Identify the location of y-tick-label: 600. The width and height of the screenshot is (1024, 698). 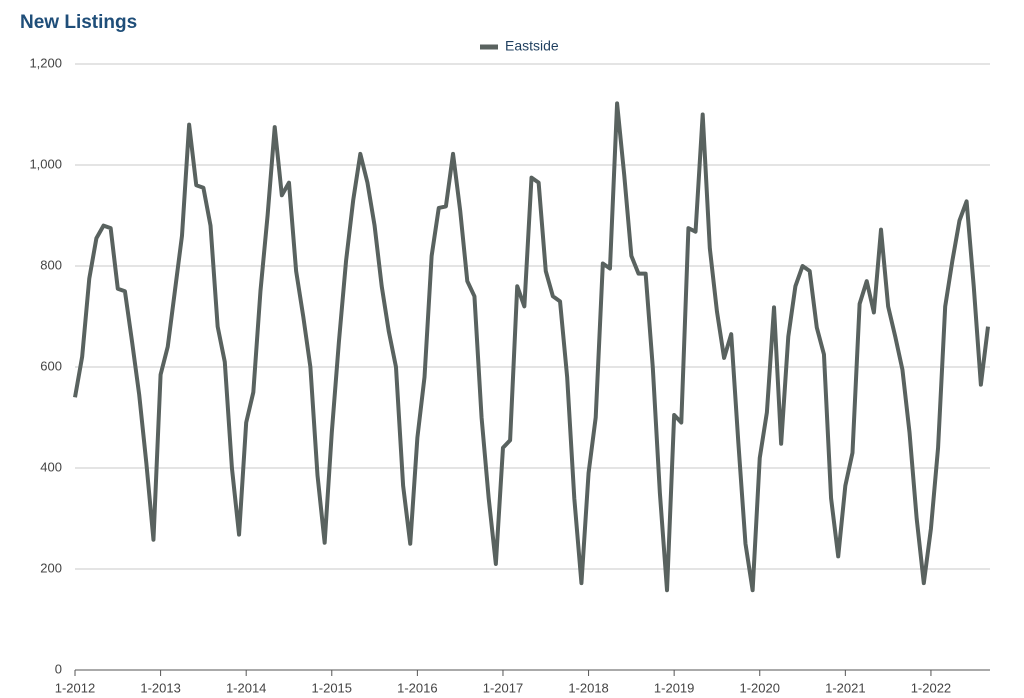
(51, 365).